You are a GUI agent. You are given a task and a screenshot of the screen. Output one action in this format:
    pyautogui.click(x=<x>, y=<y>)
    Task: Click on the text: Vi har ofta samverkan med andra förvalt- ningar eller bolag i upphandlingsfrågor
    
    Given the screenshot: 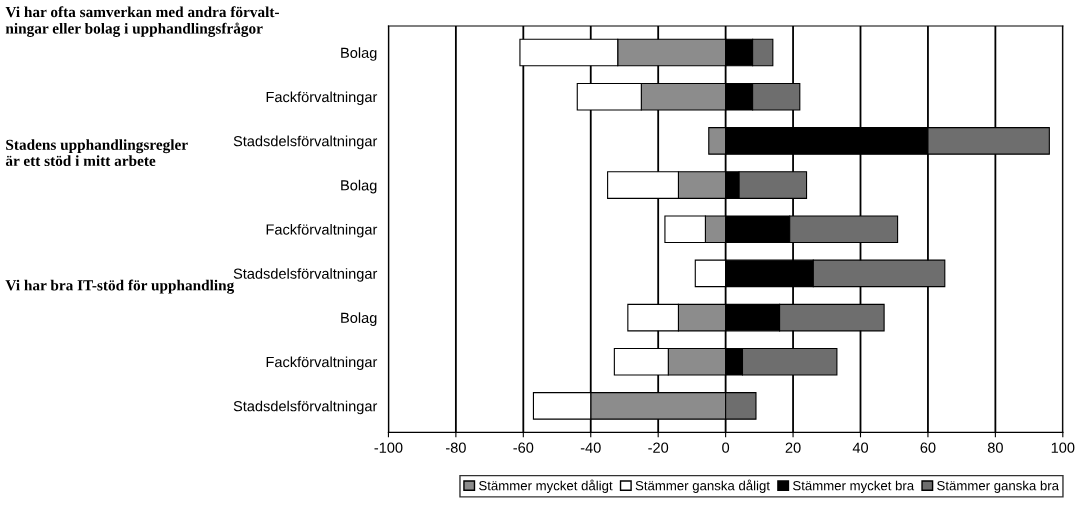 What is the action you would take?
    pyautogui.click(x=142, y=21)
    